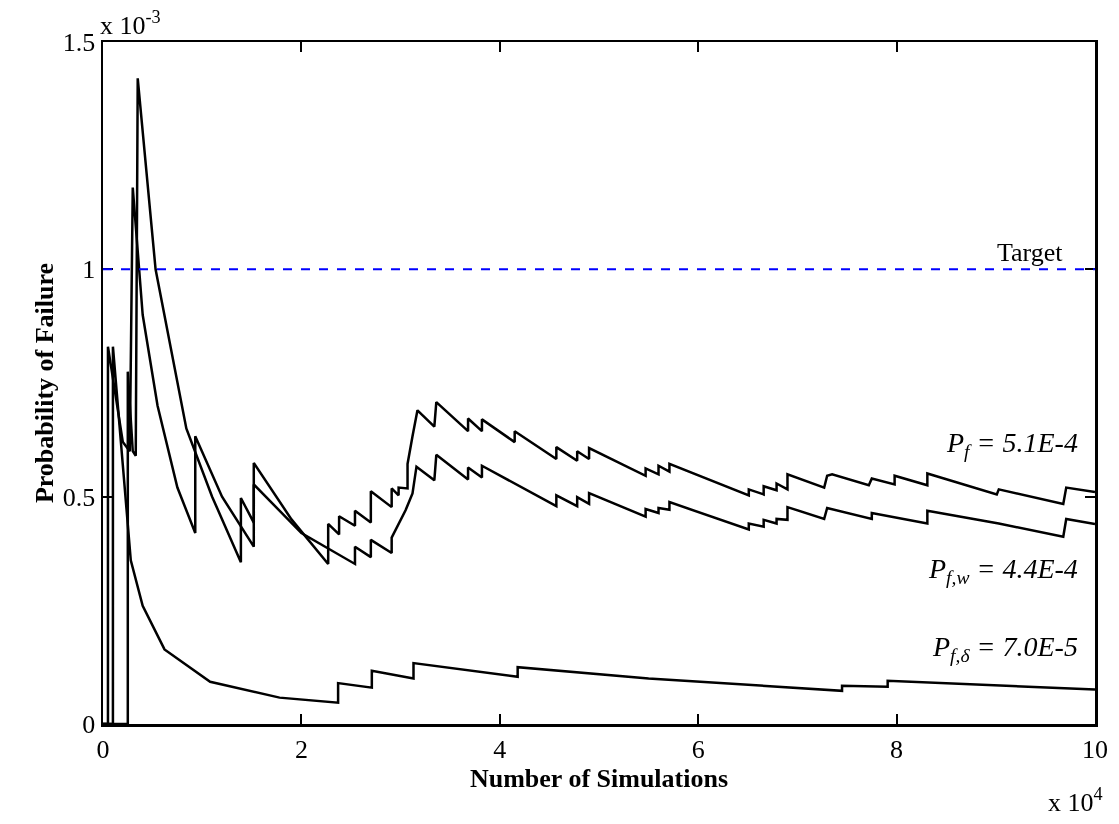 The width and height of the screenshot is (1119, 824). I want to click on x-tick-label: 4, so click(500, 749).